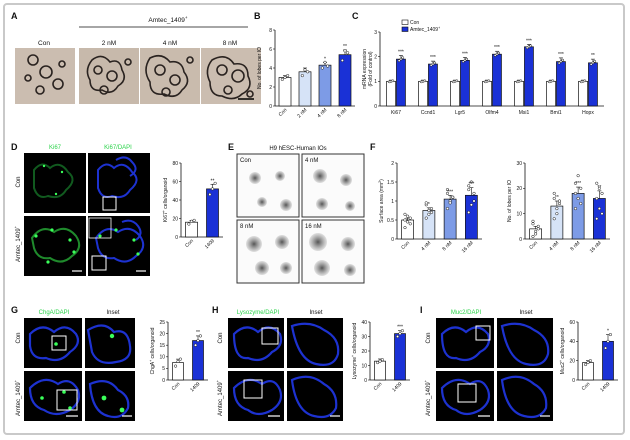 Image resolution: width=630 pixels, height=440 pixels. I want to click on chart-C-legend-swatch, so click(405, 29).